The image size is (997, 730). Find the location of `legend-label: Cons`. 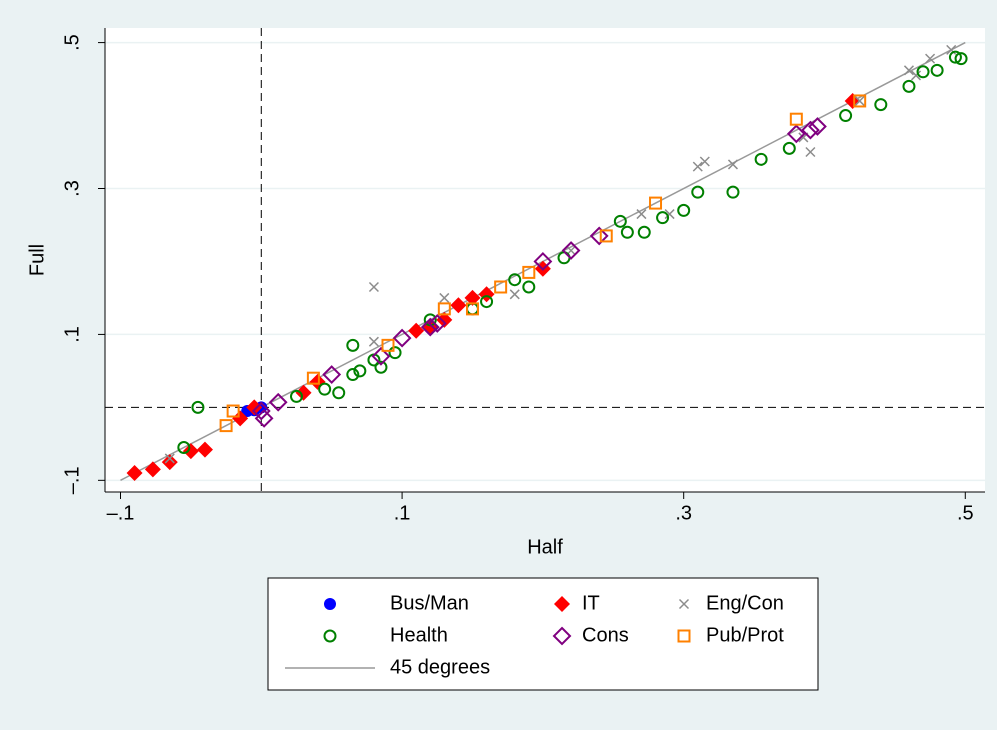

legend-label: Cons is located at coordinates (605, 635).